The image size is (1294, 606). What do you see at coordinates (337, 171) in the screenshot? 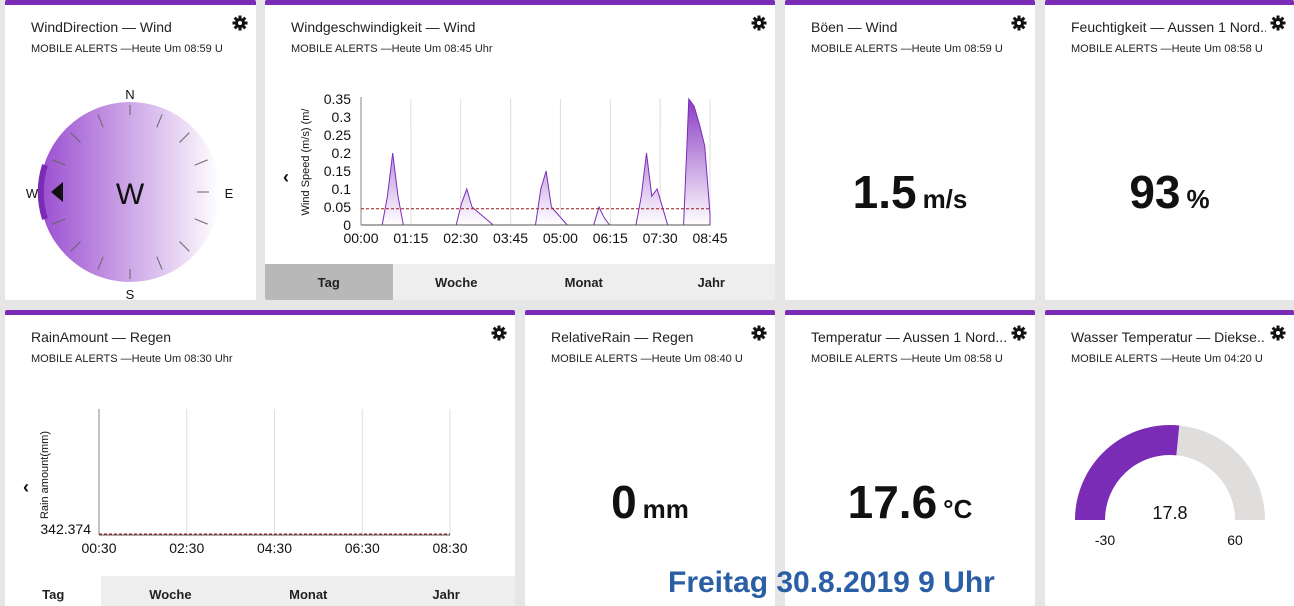
I see `y-tick-label: 0.15` at bounding box center [337, 171].